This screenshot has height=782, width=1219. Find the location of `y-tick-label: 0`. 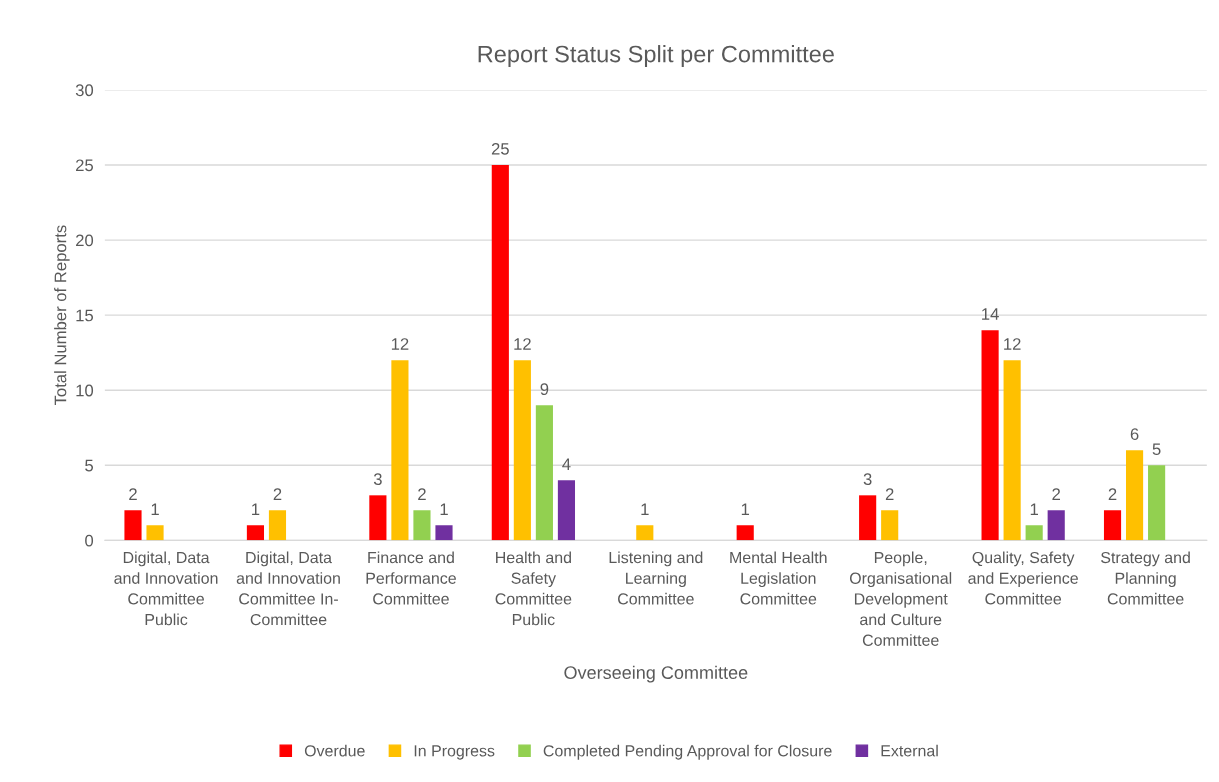

y-tick-label: 0 is located at coordinates (89, 540).